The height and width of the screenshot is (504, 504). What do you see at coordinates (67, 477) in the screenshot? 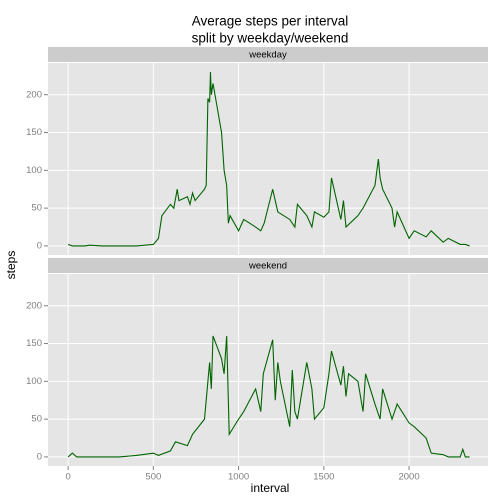
I see `x-tick-label: 0` at bounding box center [67, 477].